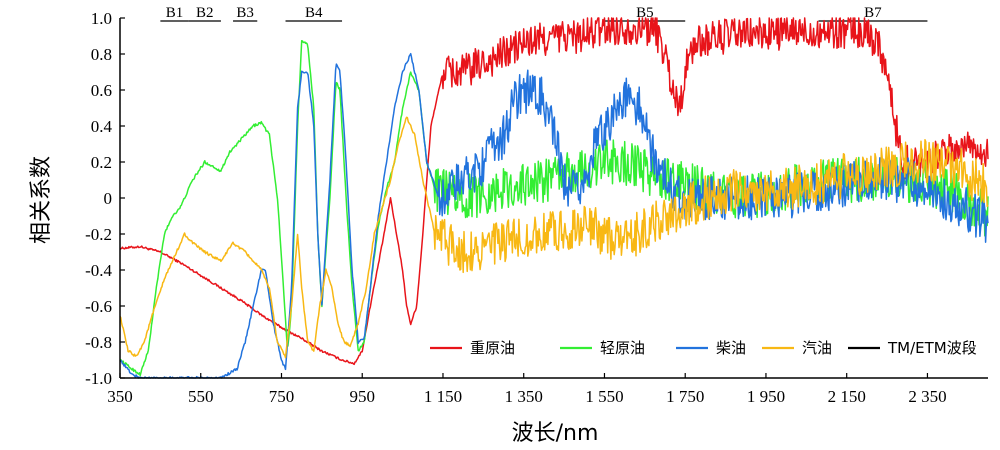 The height and width of the screenshot is (450, 1000). I want to click on x-tick-label: 550, so click(201, 396).